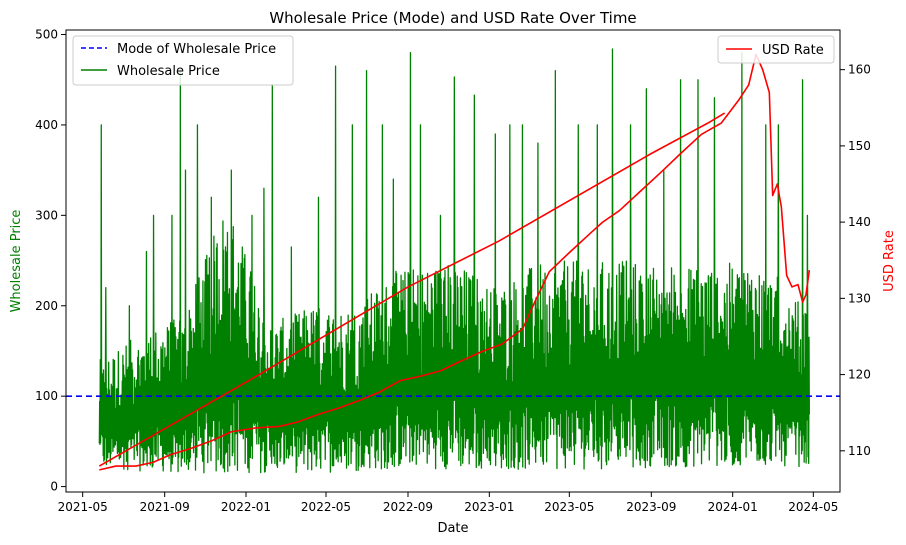 This screenshot has width=906, height=545. I want to click on x-tick-label: 2022-01, so click(246, 507).